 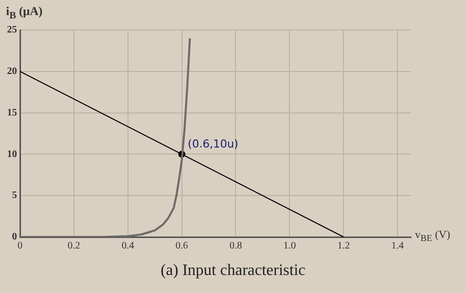 What do you see at coordinates (12, 71) in the screenshot?
I see `y-tick-label: 20` at bounding box center [12, 71].